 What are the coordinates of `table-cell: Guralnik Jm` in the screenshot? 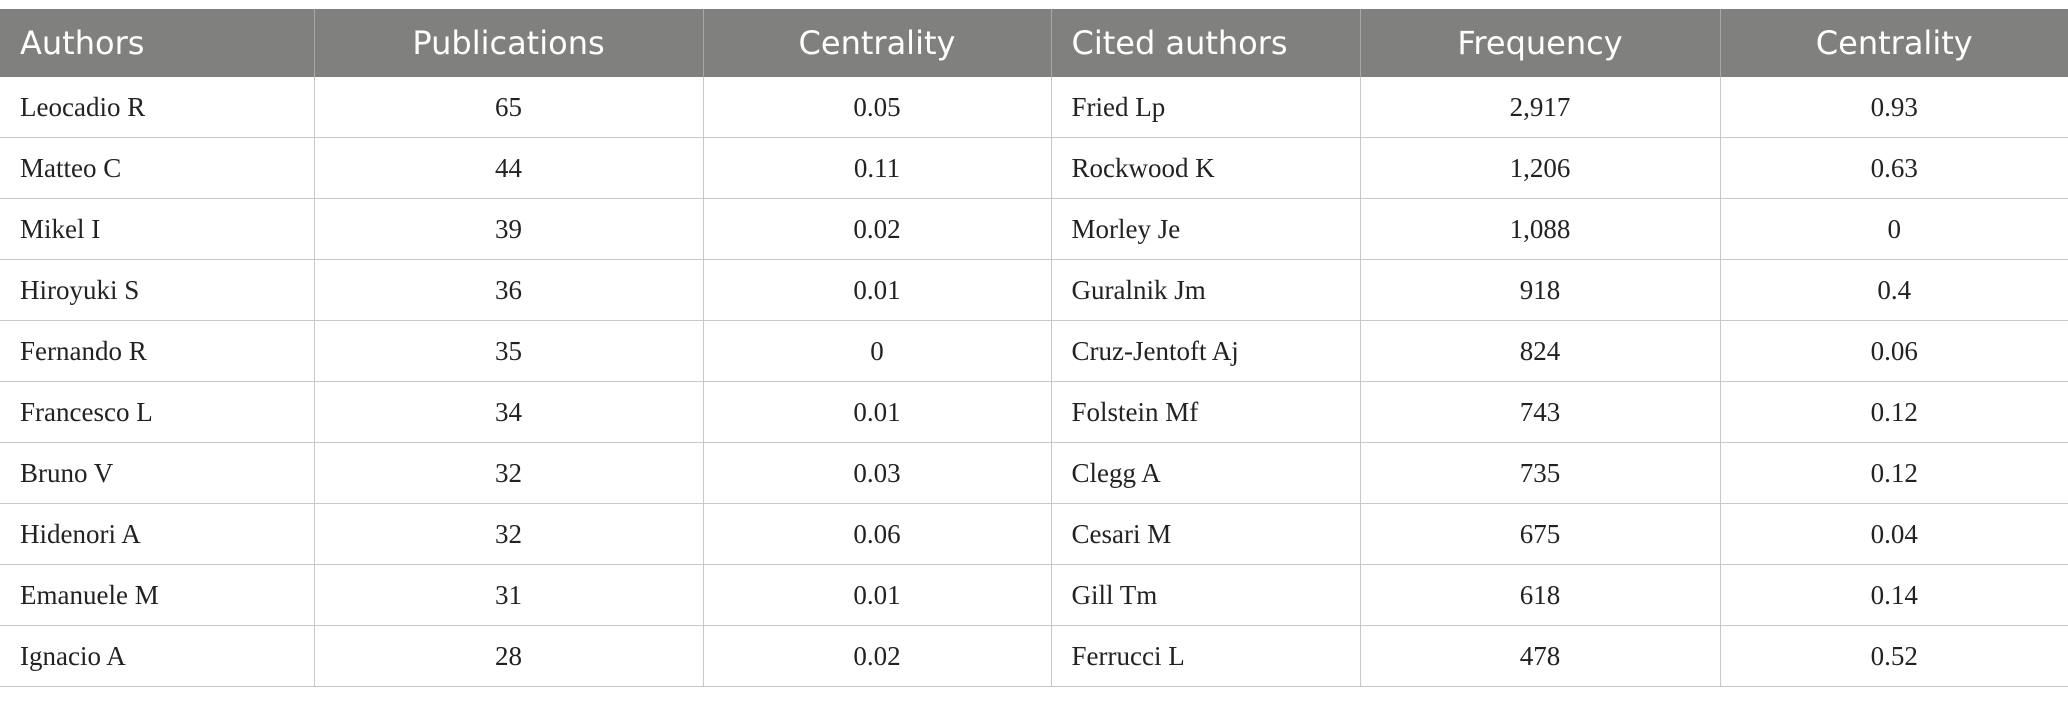 It's located at (1205, 290).